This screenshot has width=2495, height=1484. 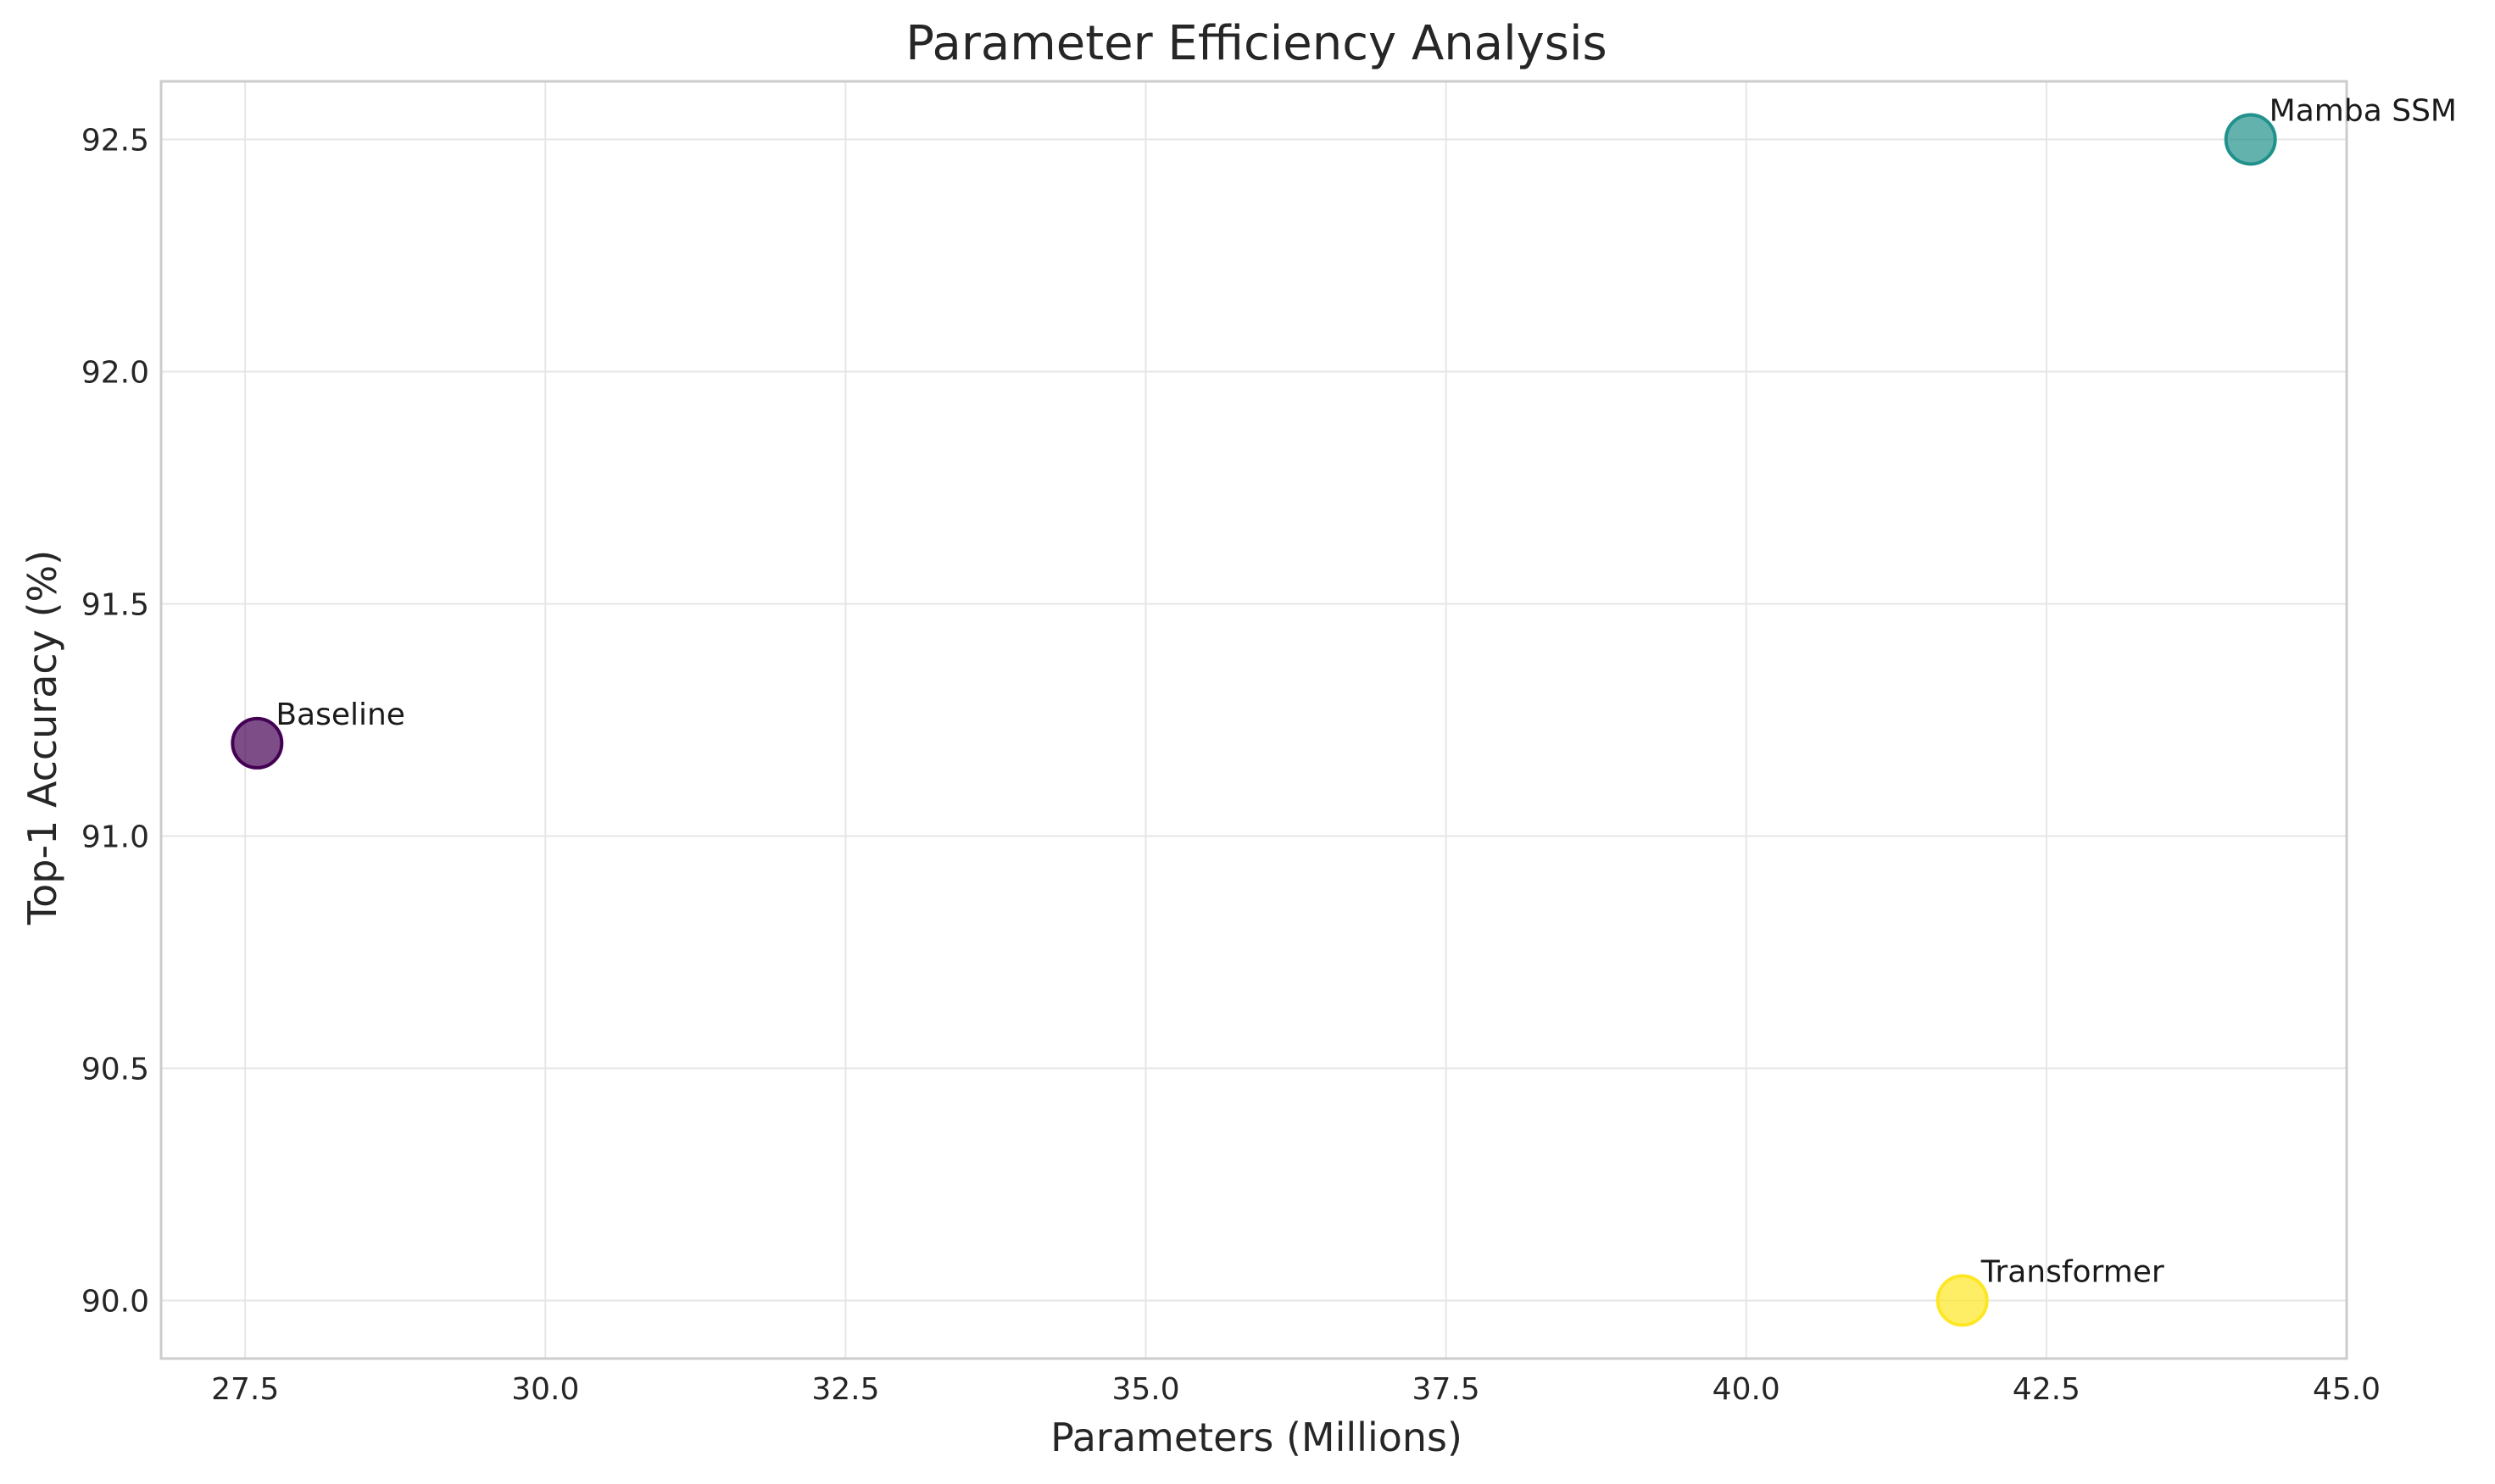 I want to click on y-tick-label: 92.0, so click(x=115, y=374).